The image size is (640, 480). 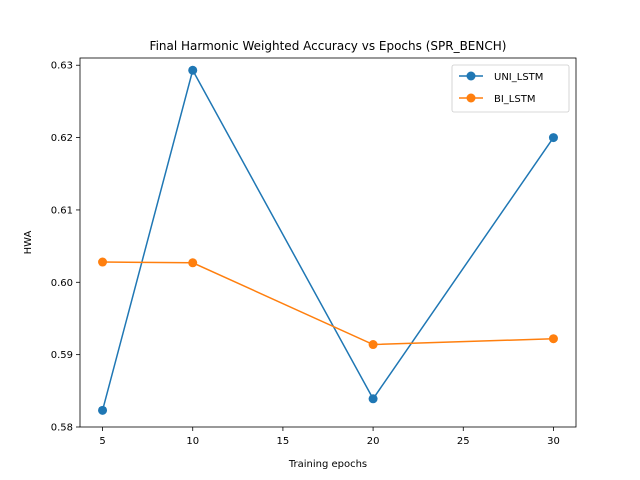 I want to click on y-tick-label: 0.58, so click(x=62, y=428).